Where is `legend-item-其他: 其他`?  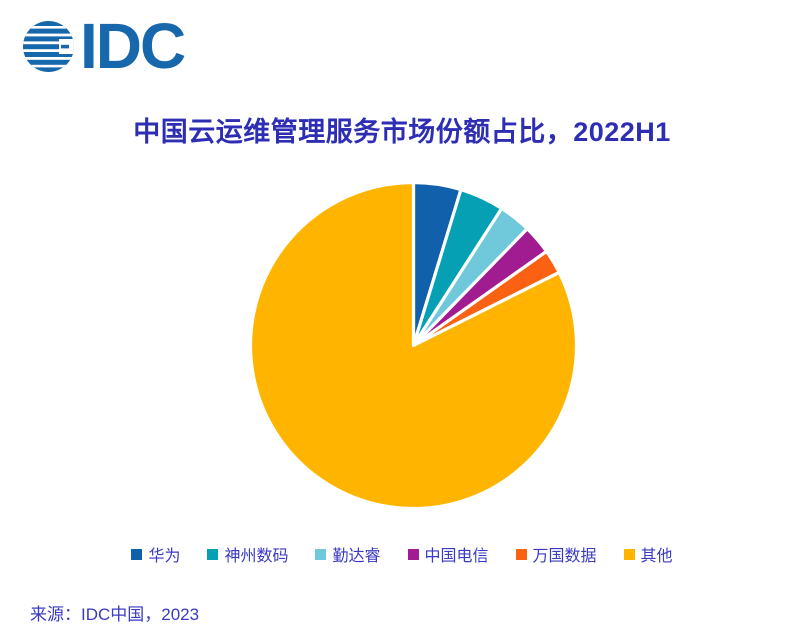
legend-item-其他: 其他 is located at coordinates (648, 554).